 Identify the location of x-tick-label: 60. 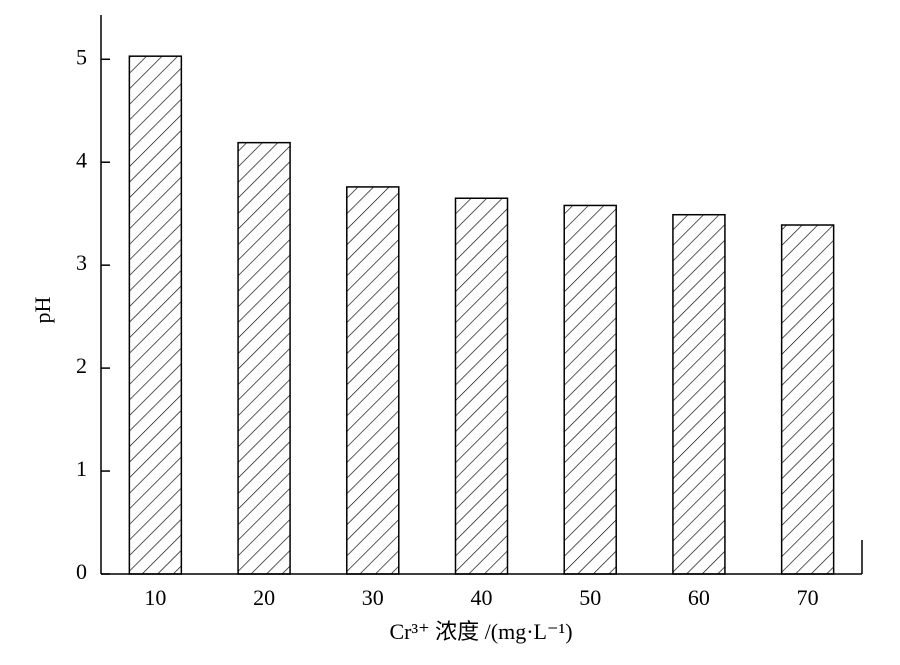
(699, 597).